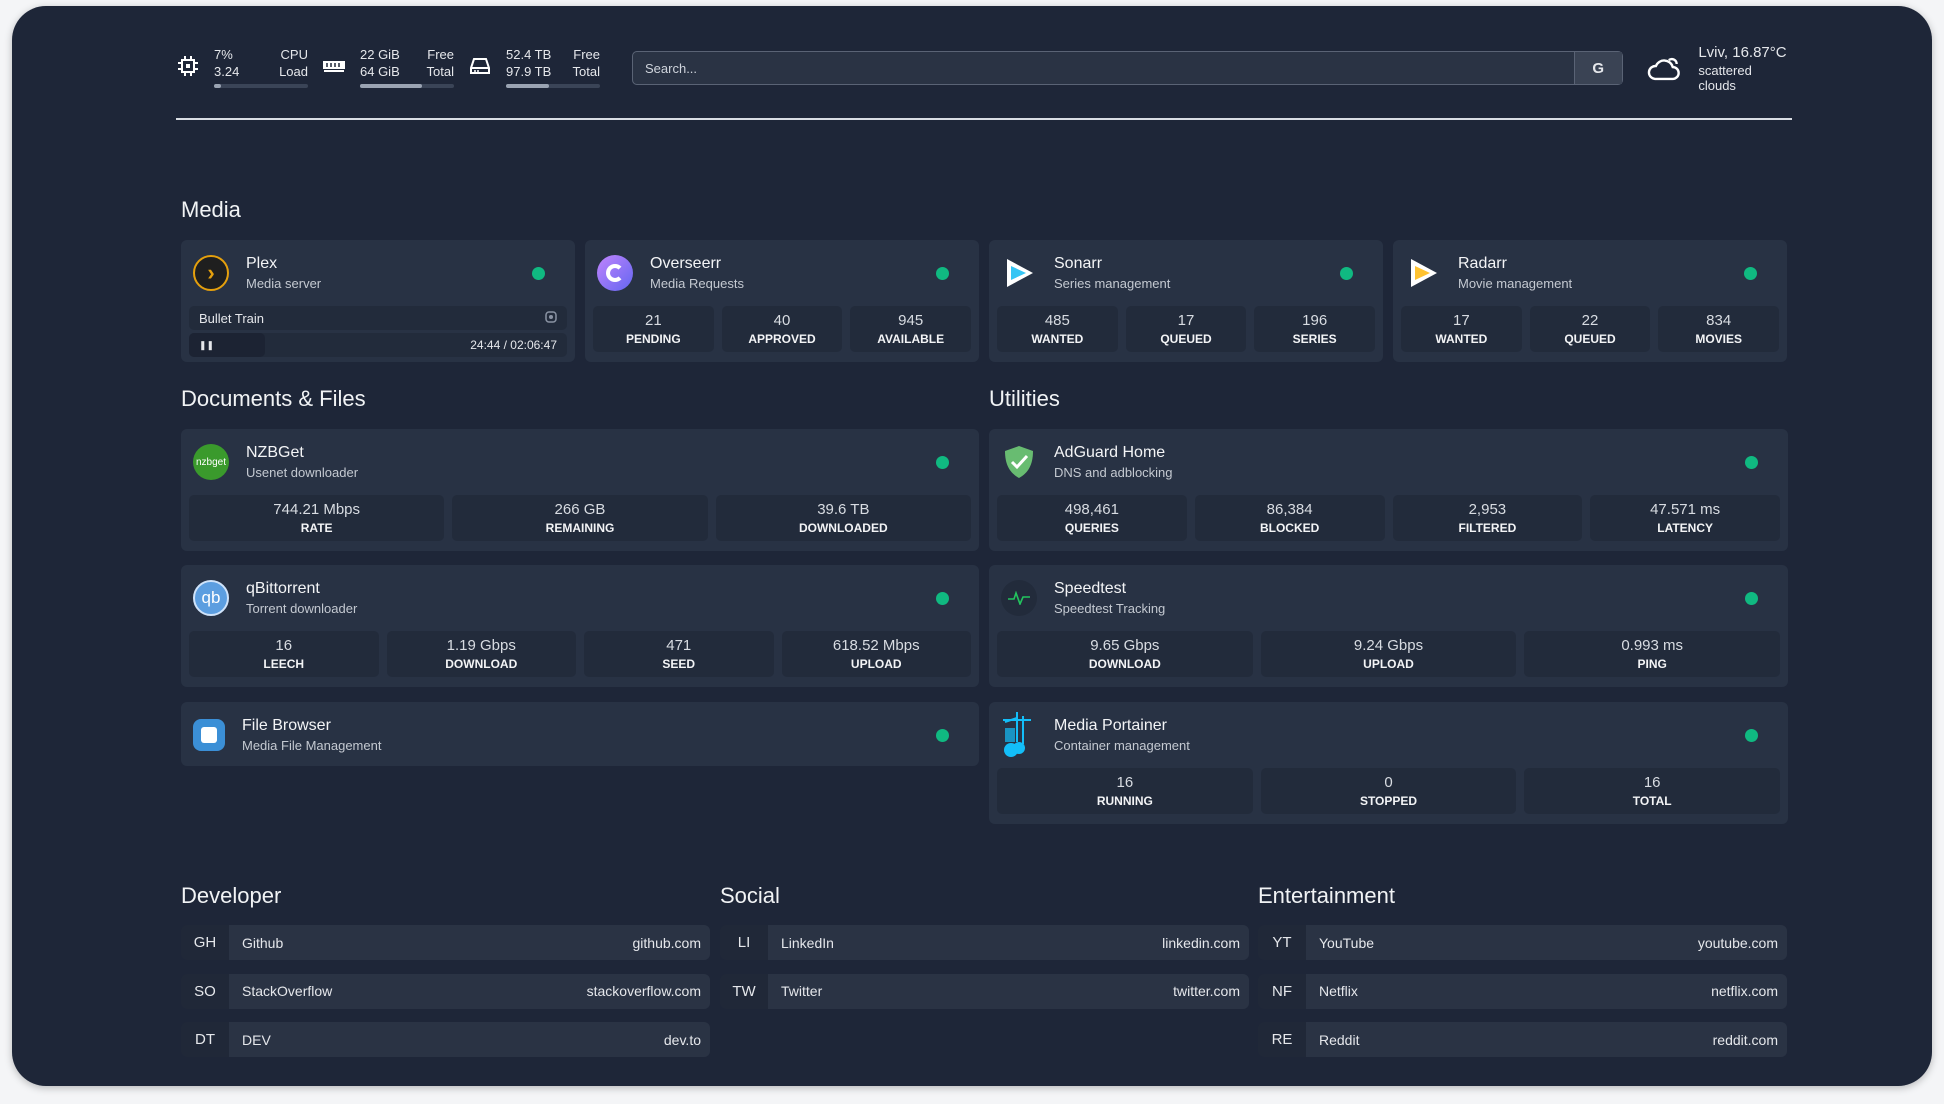  I want to click on resource-value: 52.4 TB, so click(529, 54).